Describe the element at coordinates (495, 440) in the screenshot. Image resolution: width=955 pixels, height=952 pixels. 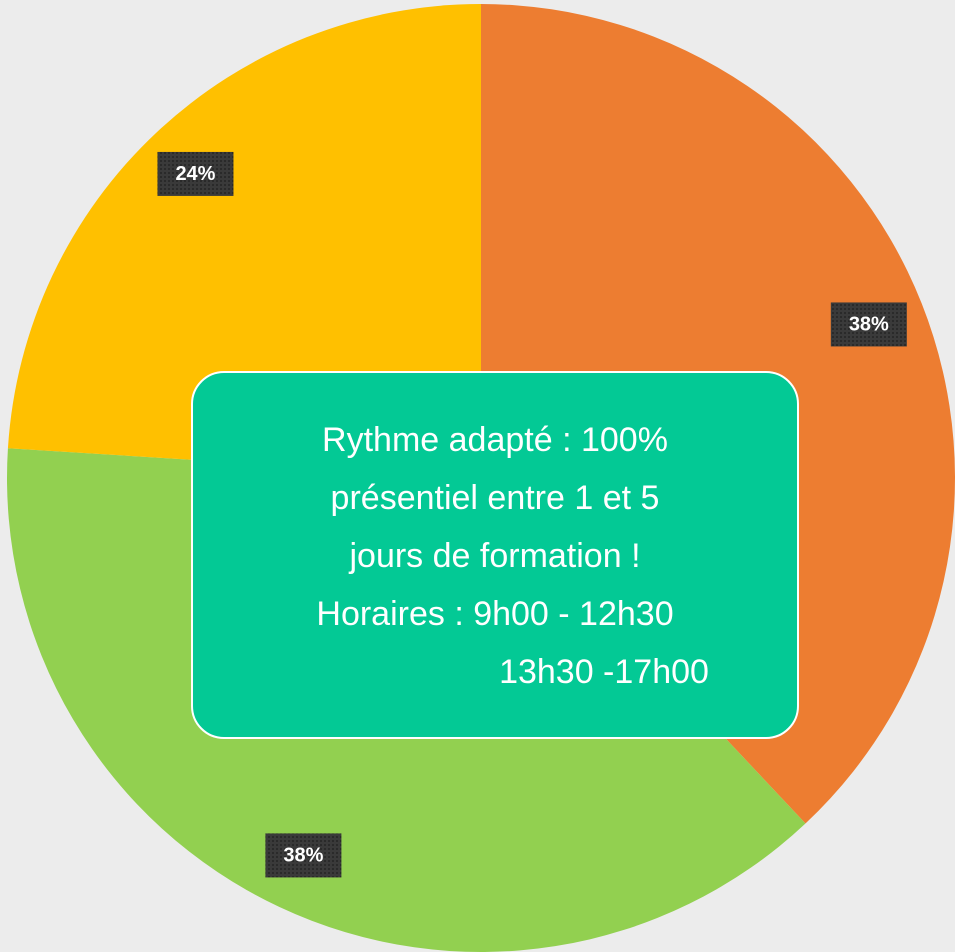
I see `annotation-line: Rythme adapté : 100%` at that location.